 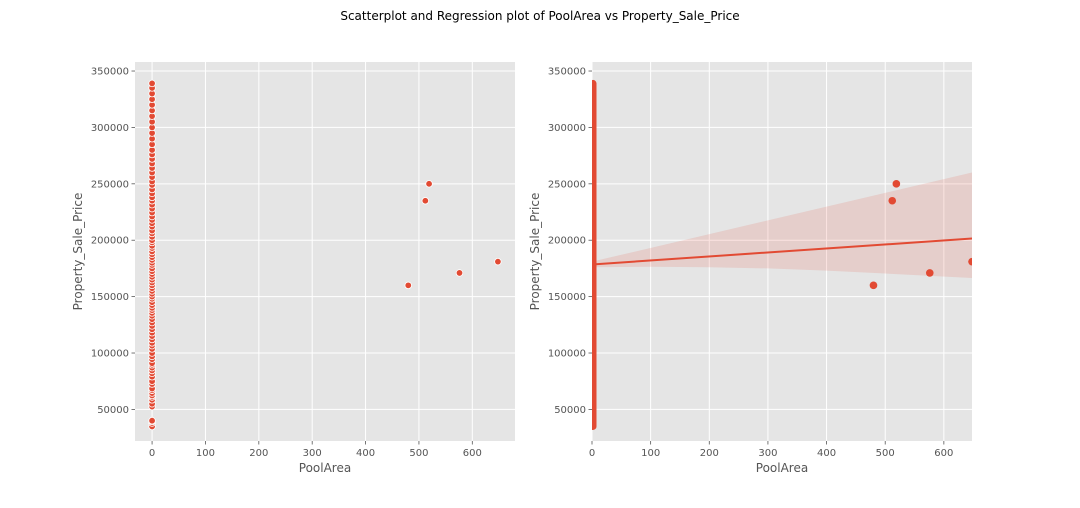 I want to click on confidence-band, so click(x=782, y=225).